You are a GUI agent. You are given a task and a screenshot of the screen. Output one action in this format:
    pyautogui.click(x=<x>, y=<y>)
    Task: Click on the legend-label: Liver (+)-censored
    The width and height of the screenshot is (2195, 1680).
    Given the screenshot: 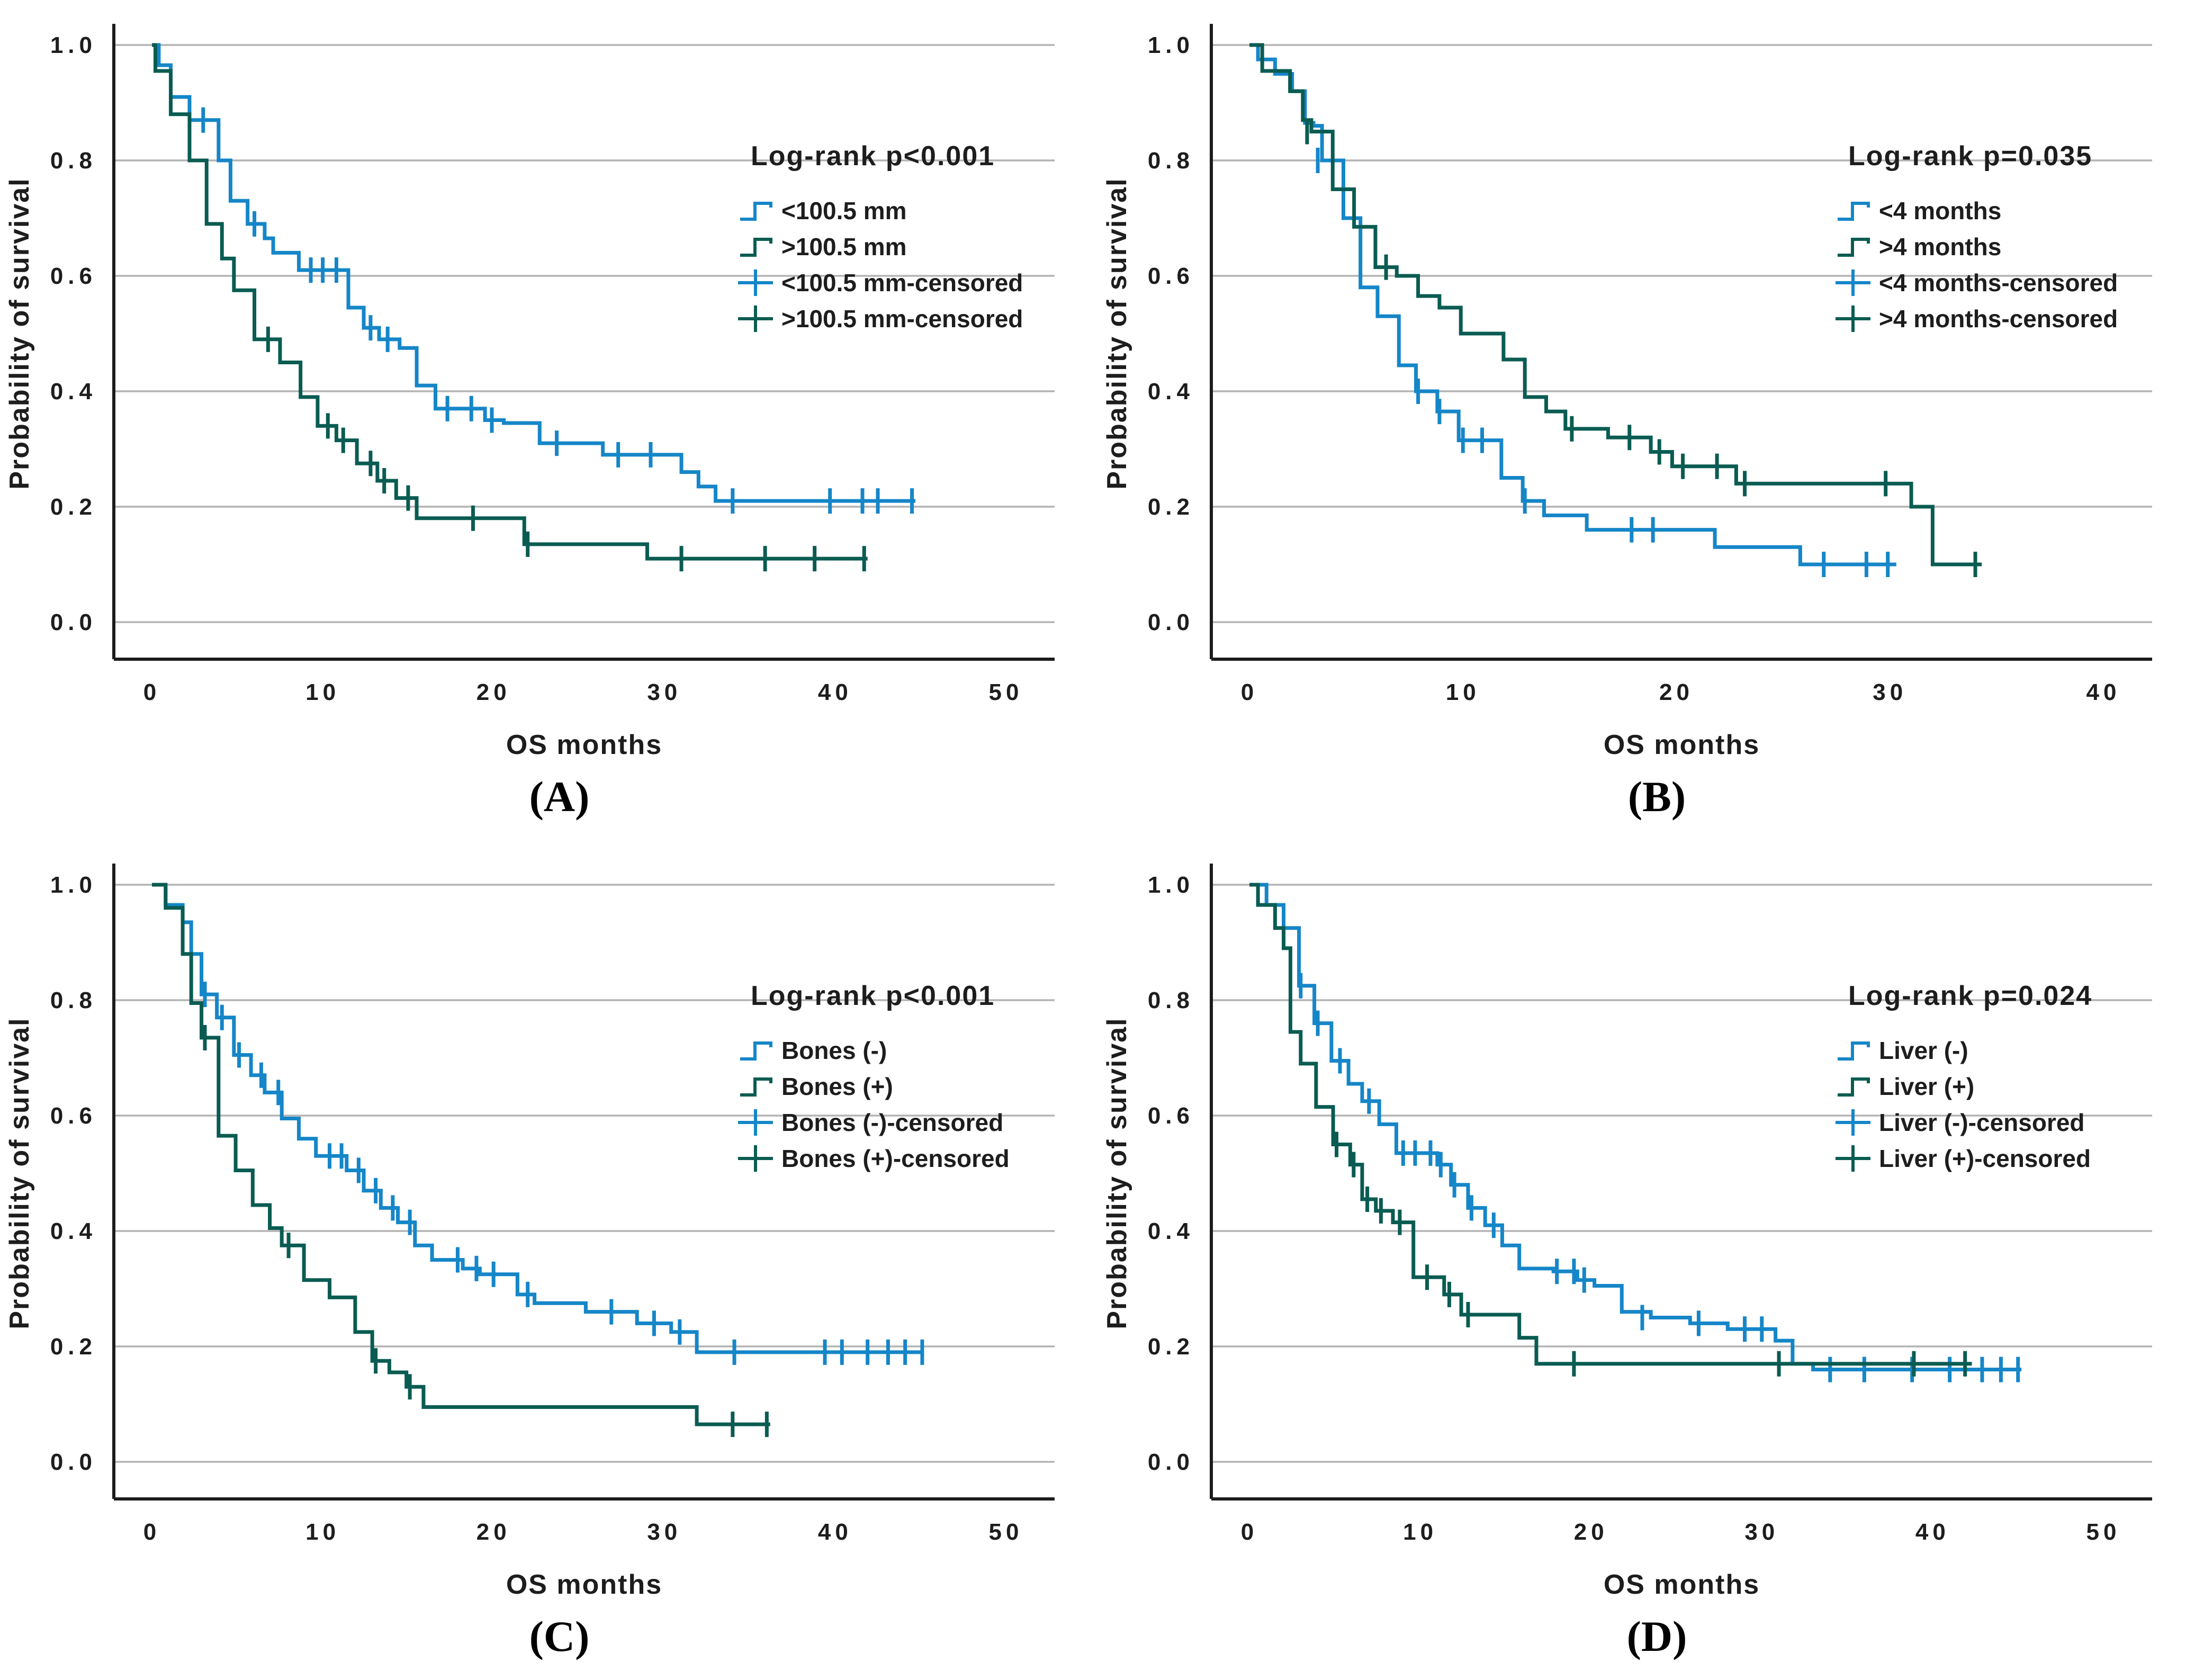 What is the action you would take?
    pyautogui.click(x=1985, y=1158)
    